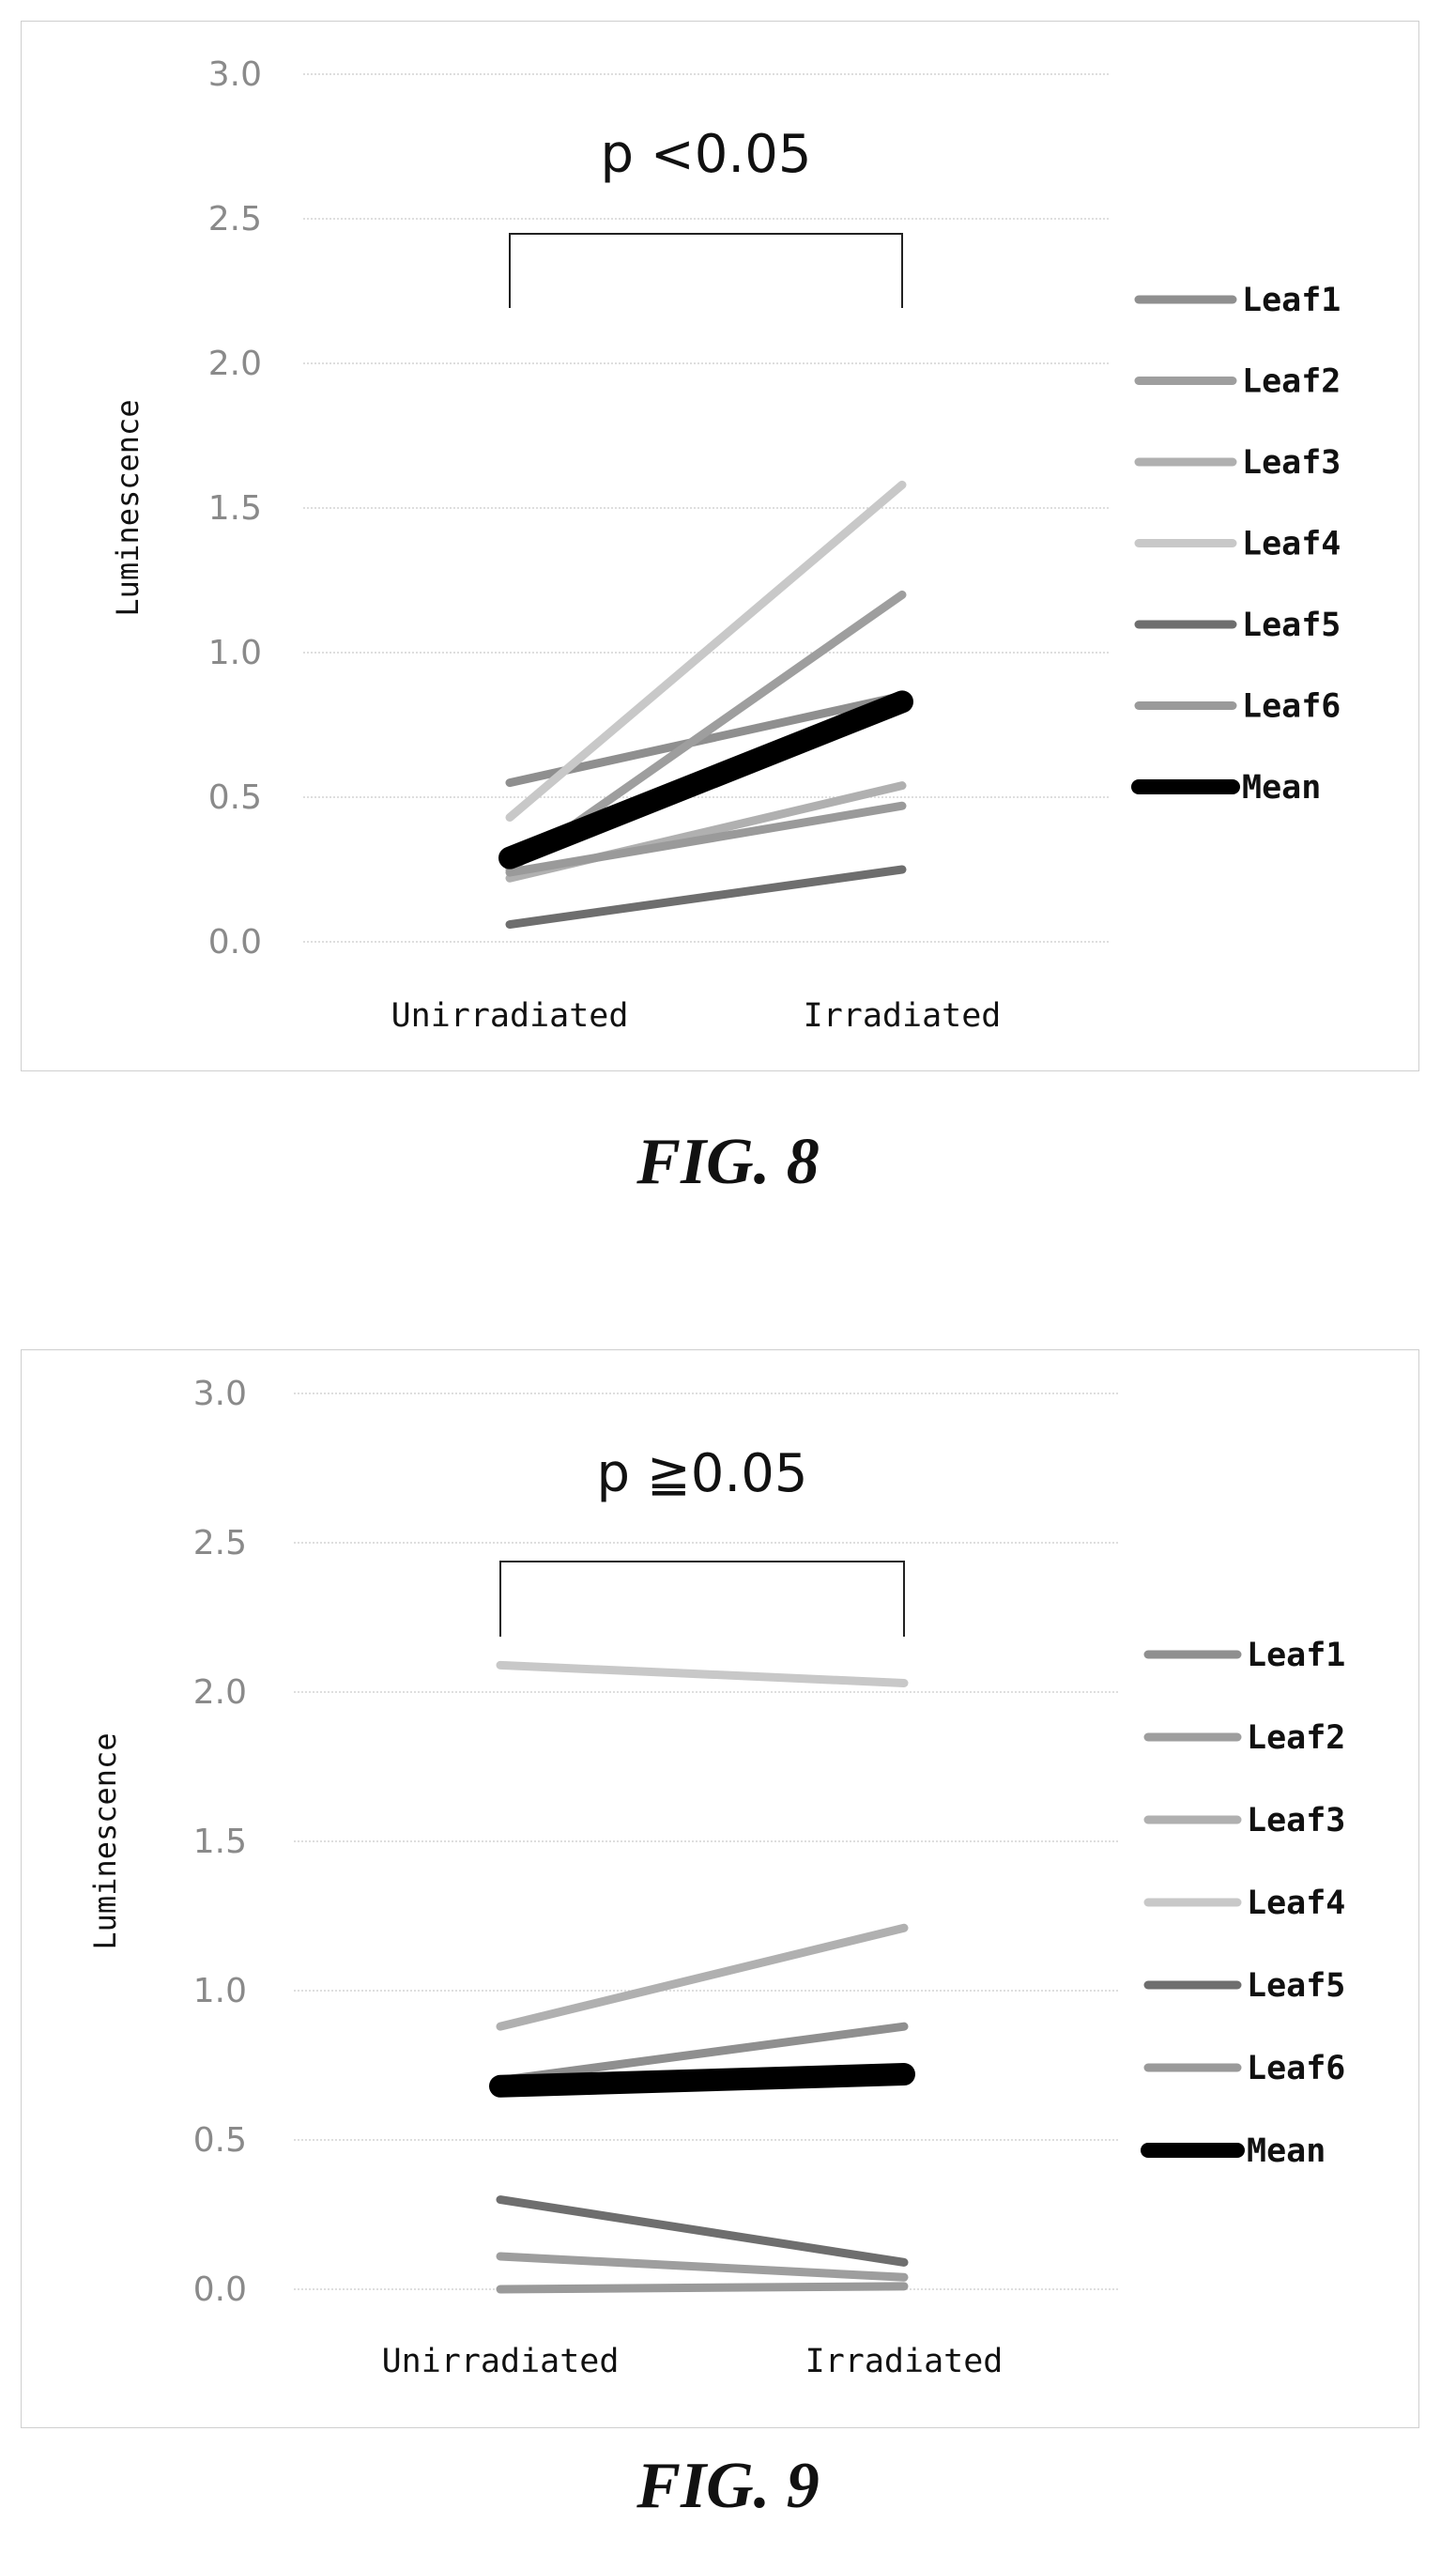 Image resolution: width=1456 pixels, height=2570 pixels. I want to click on p-value-annotation: p <0.05, so click(706, 154).